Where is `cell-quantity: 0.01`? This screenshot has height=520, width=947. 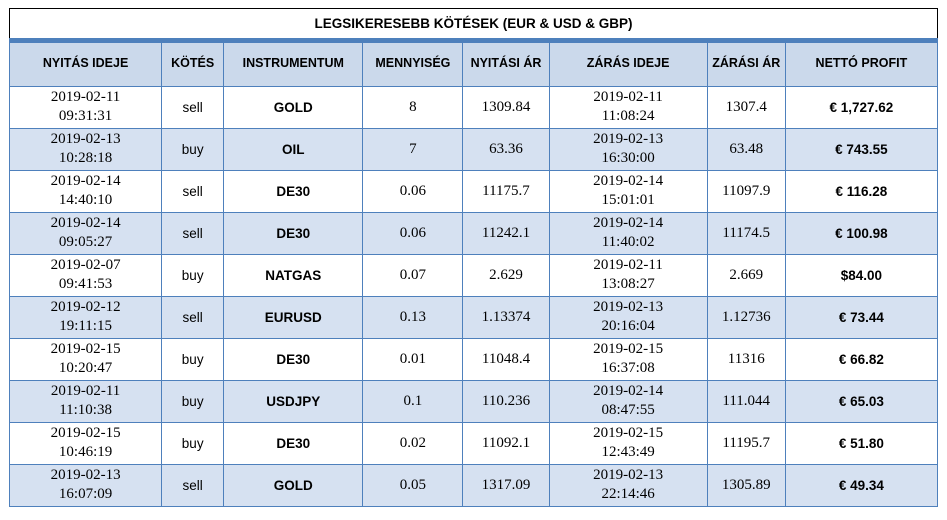
cell-quantity: 0.01 is located at coordinates (413, 359).